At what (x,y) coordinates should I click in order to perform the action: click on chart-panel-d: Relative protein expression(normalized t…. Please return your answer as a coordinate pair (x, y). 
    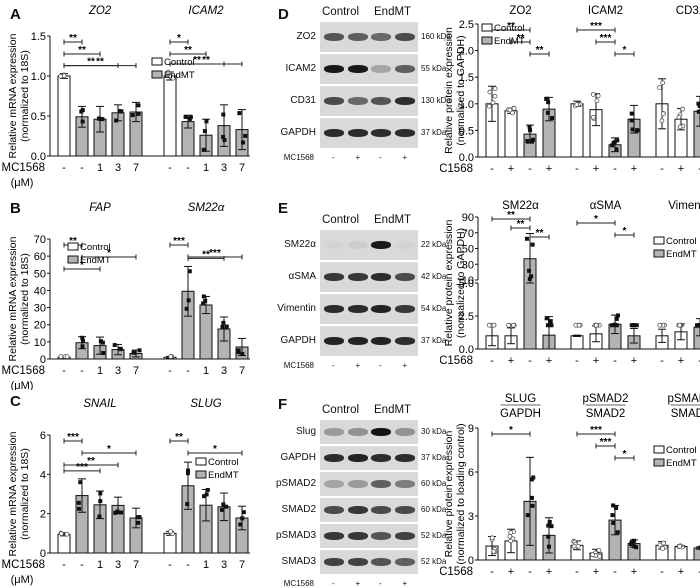
    Looking at the image, I should click on (570, 97).